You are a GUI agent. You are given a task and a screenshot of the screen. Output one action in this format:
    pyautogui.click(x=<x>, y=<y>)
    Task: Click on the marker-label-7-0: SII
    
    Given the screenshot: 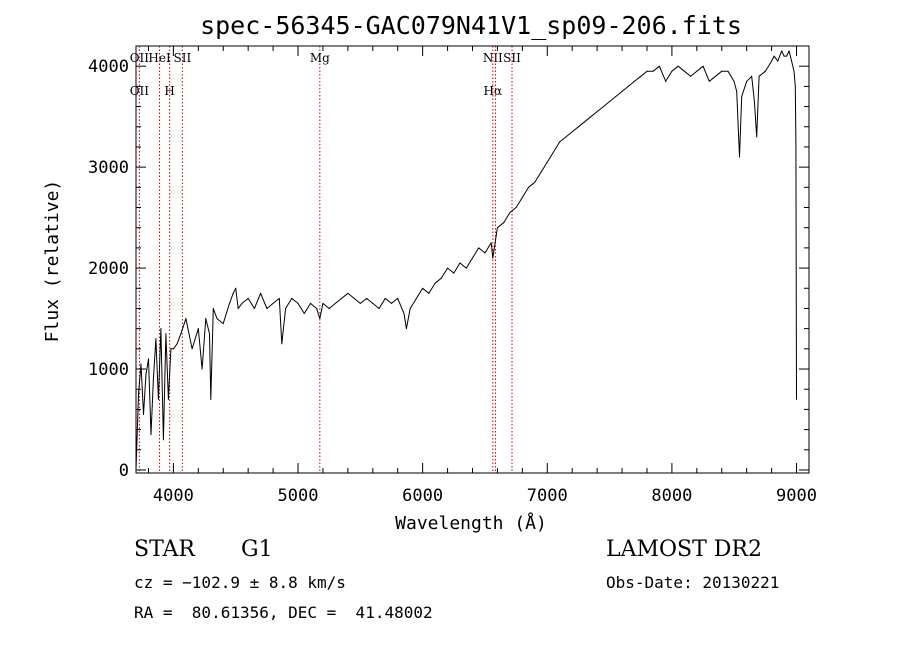 What is the action you would take?
    pyautogui.click(x=512, y=58)
    